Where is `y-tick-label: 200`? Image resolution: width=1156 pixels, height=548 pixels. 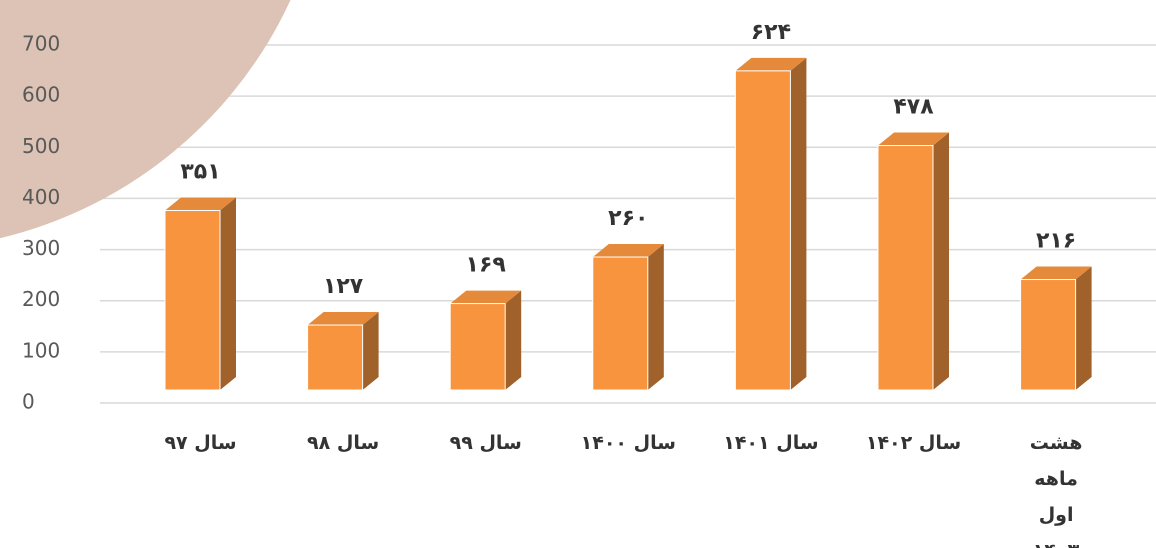 y-tick-label: 200 is located at coordinates (41, 299).